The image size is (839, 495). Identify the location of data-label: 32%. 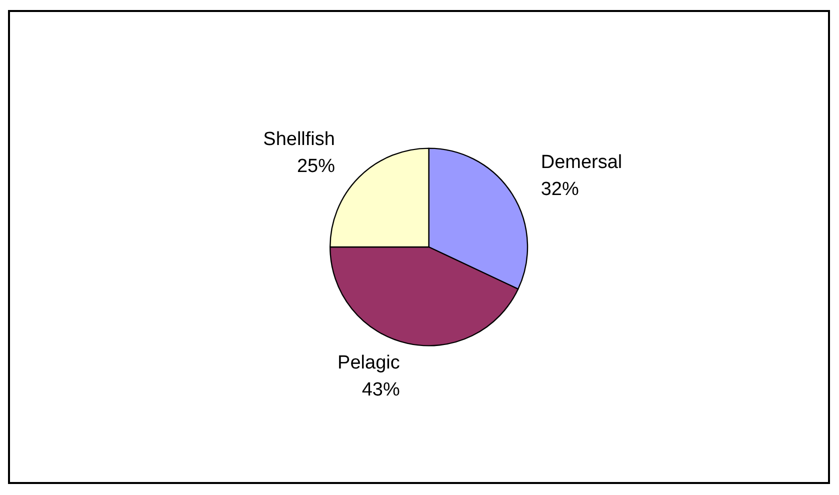
(559, 189).